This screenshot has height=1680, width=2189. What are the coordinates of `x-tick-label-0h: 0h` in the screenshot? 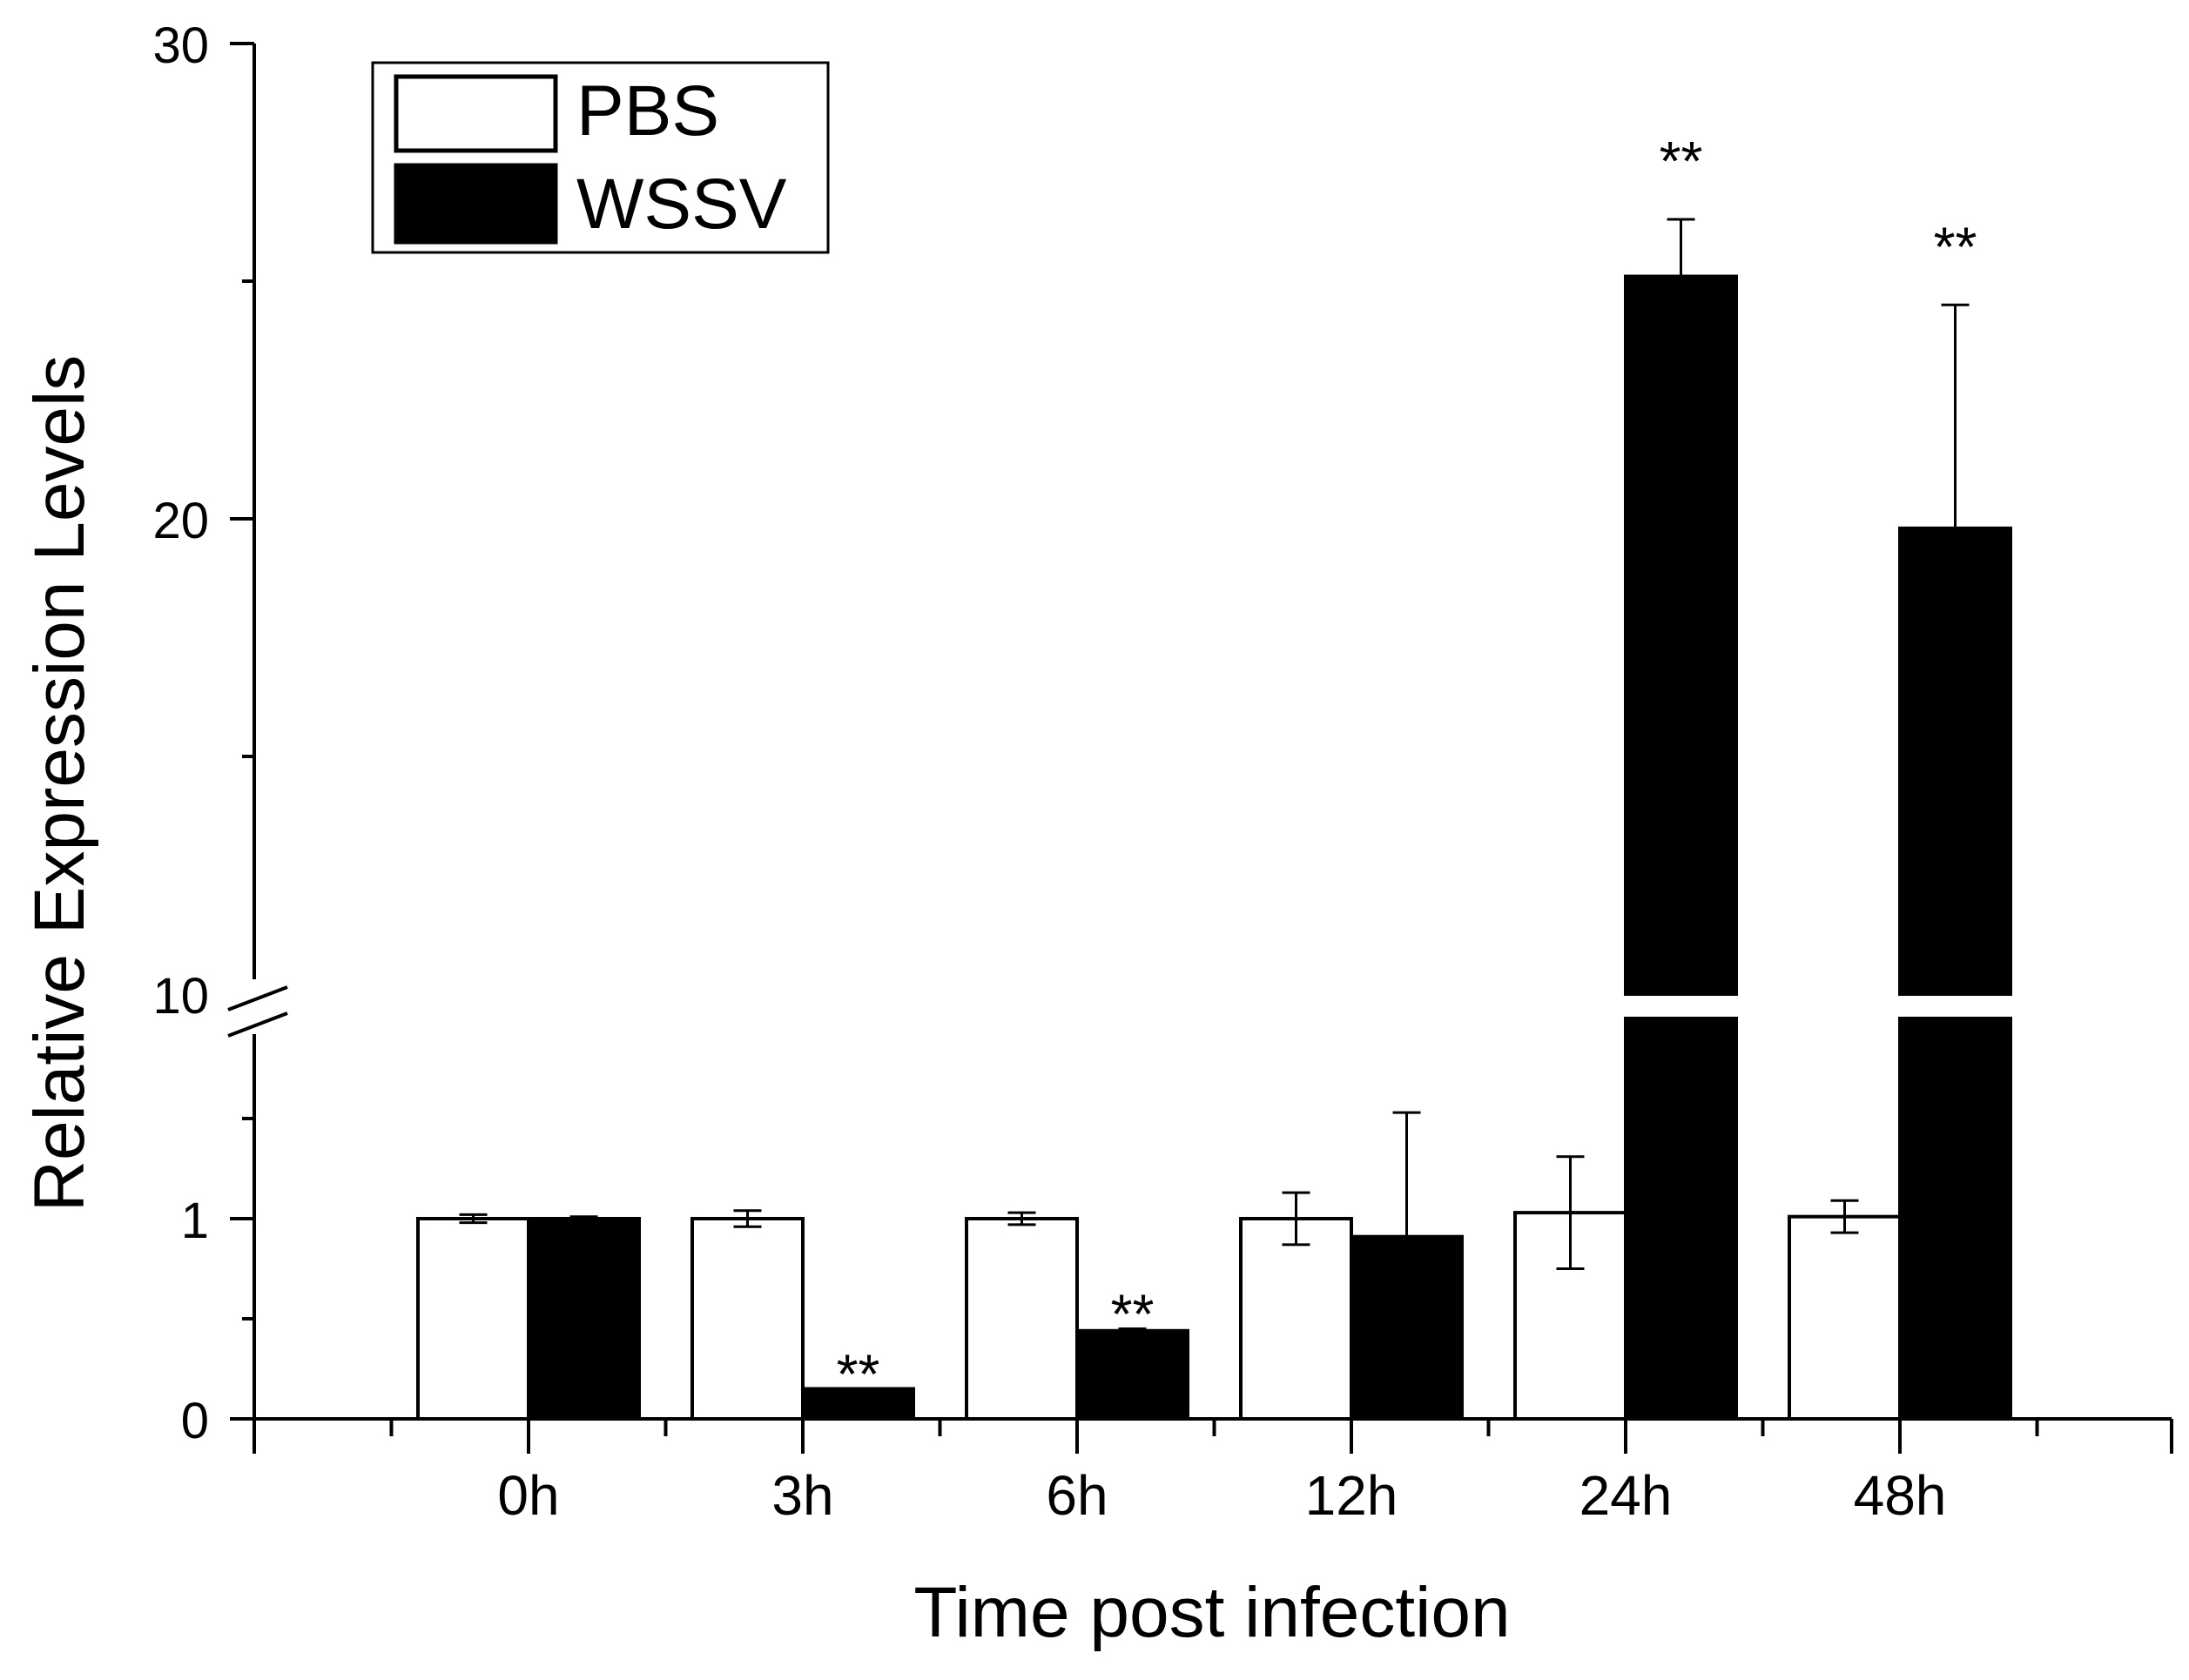 It's located at (528, 1495).